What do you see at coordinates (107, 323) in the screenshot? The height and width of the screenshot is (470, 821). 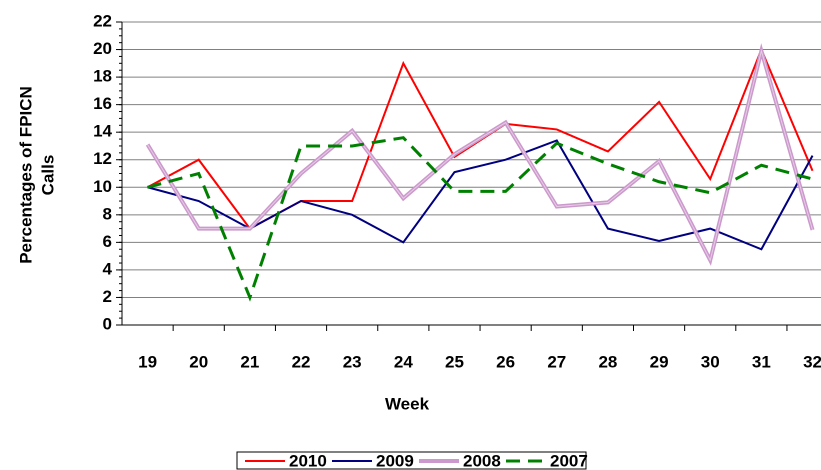 I see `y-tick-label: 0` at bounding box center [107, 323].